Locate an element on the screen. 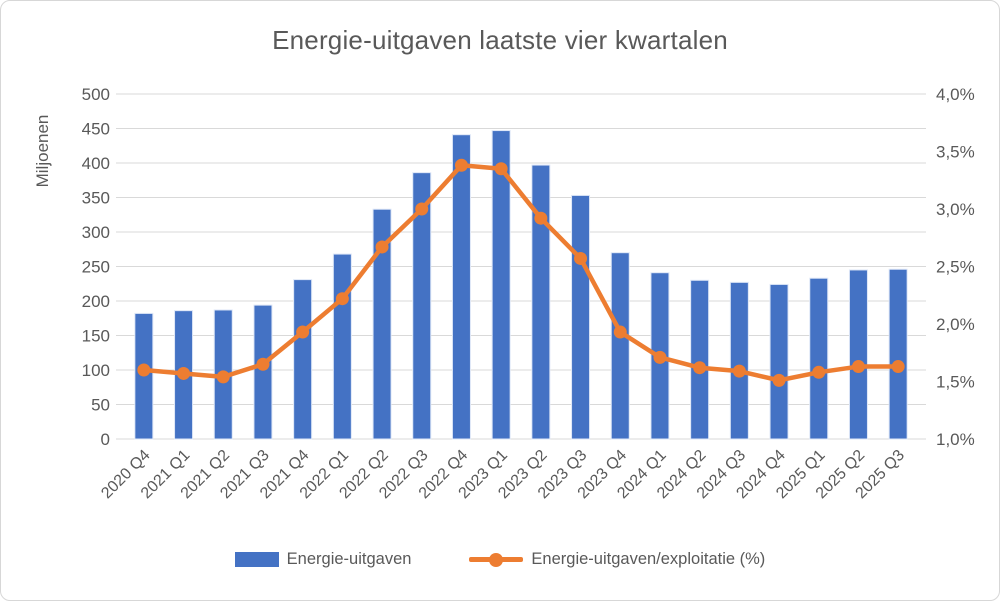 Image resolution: width=1000 pixels, height=601 pixels. left-axis-tick-label: 0 is located at coordinates (105, 439).